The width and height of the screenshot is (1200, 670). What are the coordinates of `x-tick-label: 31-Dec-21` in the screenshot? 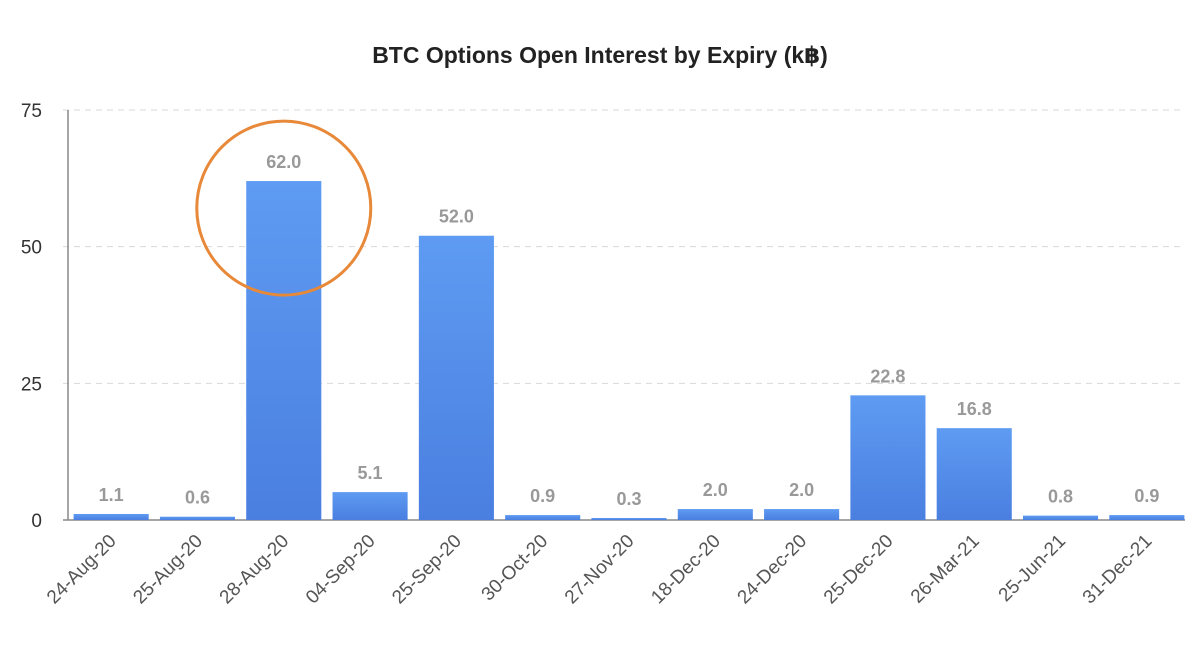 It's located at (1118, 570).